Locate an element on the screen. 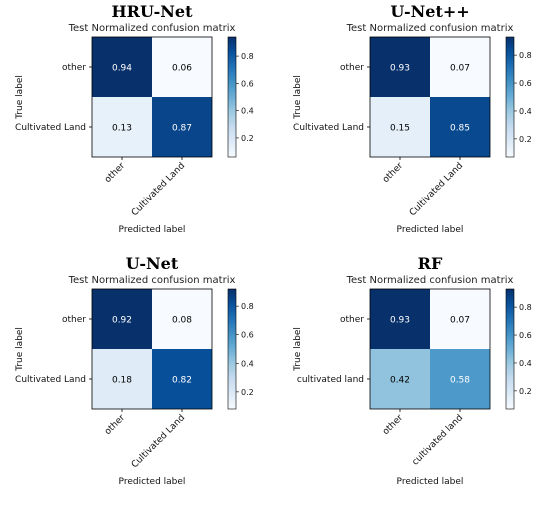 This screenshot has width=550, height=506. cell-value-label: 0.15 is located at coordinates (400, 129).